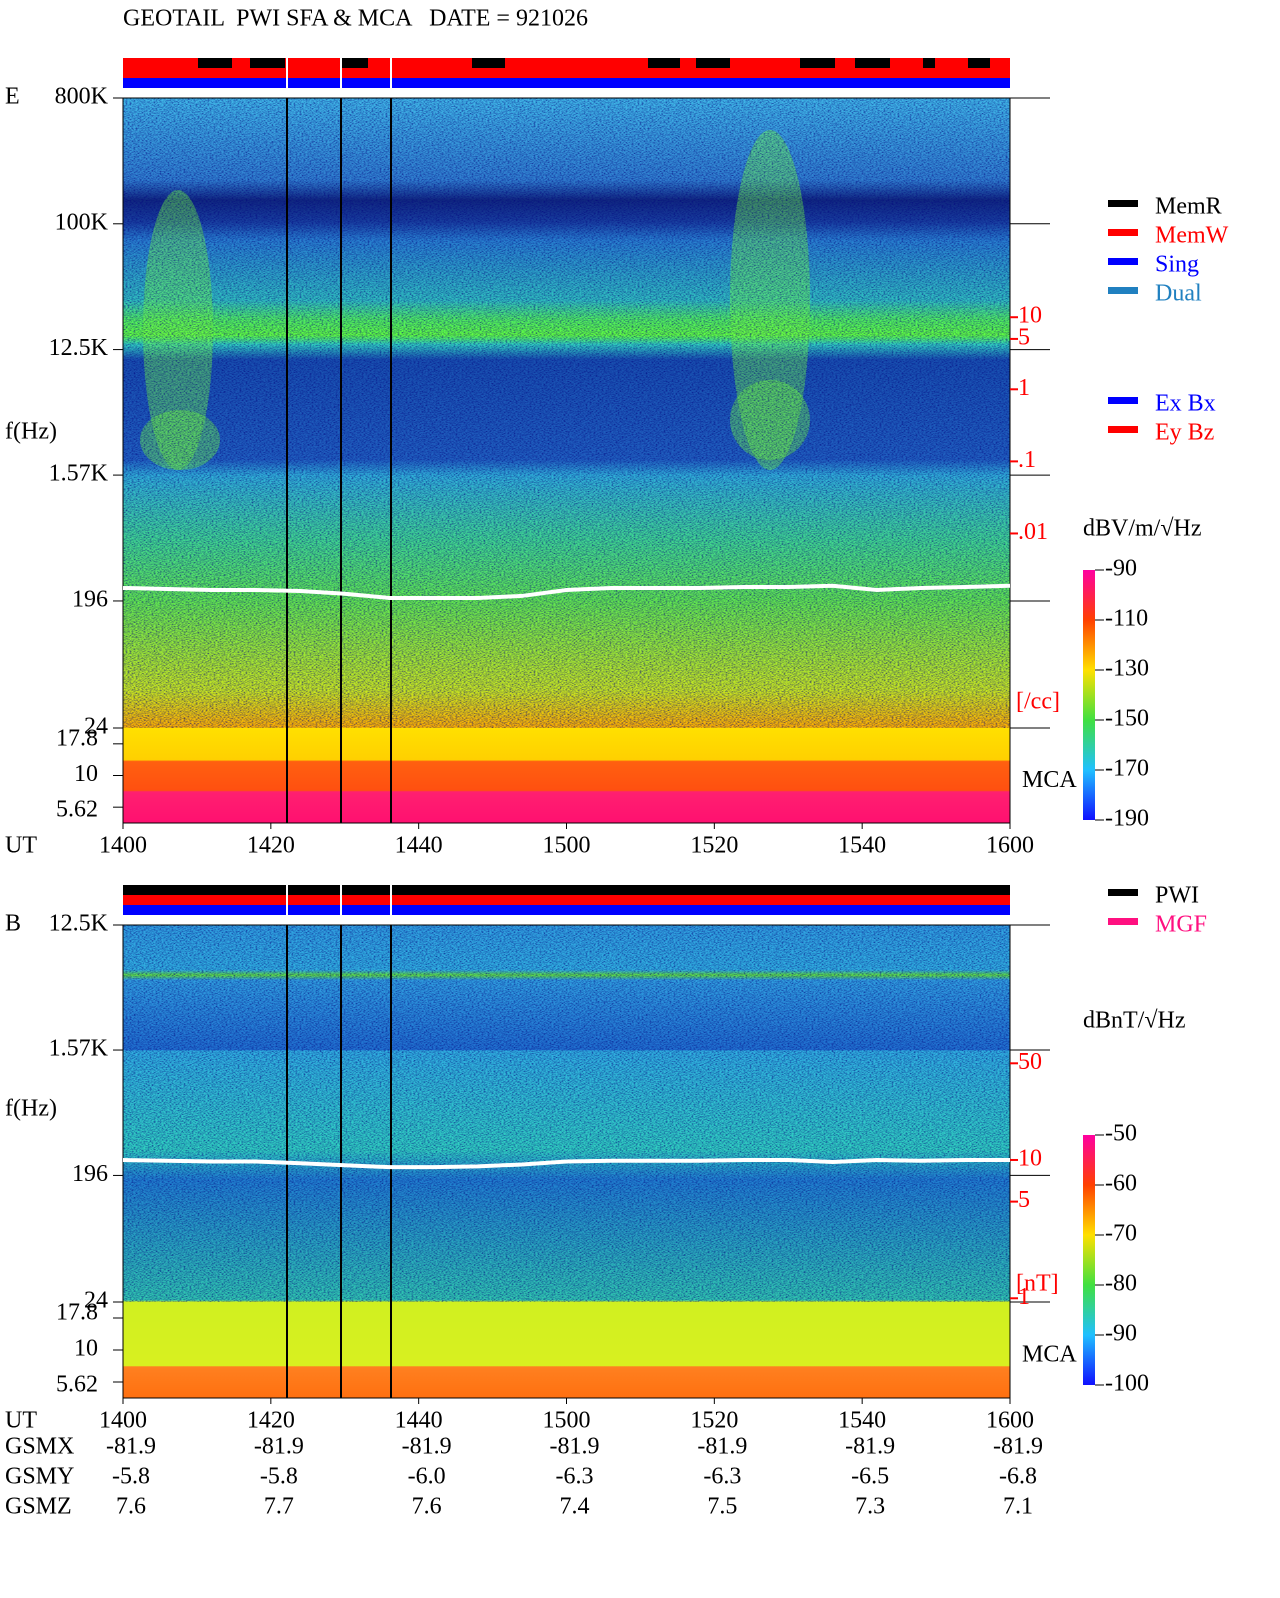 The height and width of the screenshot is (1598, 1280). What do you see at coordinates (12, 97) in the screenshot?
I see `panel-label: E` at bounding box center [12, 97].